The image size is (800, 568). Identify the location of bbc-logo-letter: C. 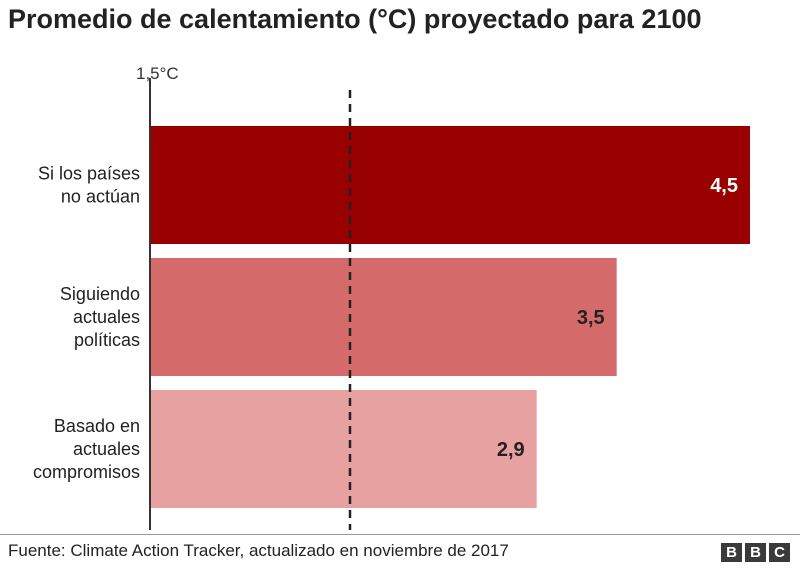
(779, 552).